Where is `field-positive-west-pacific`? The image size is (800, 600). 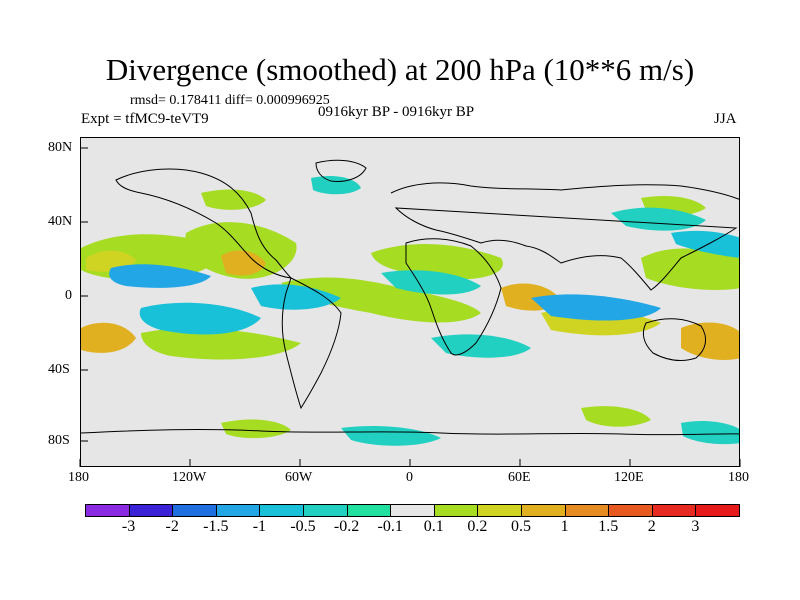 field-positive-west-pacific is located at coordinates (690, 269).